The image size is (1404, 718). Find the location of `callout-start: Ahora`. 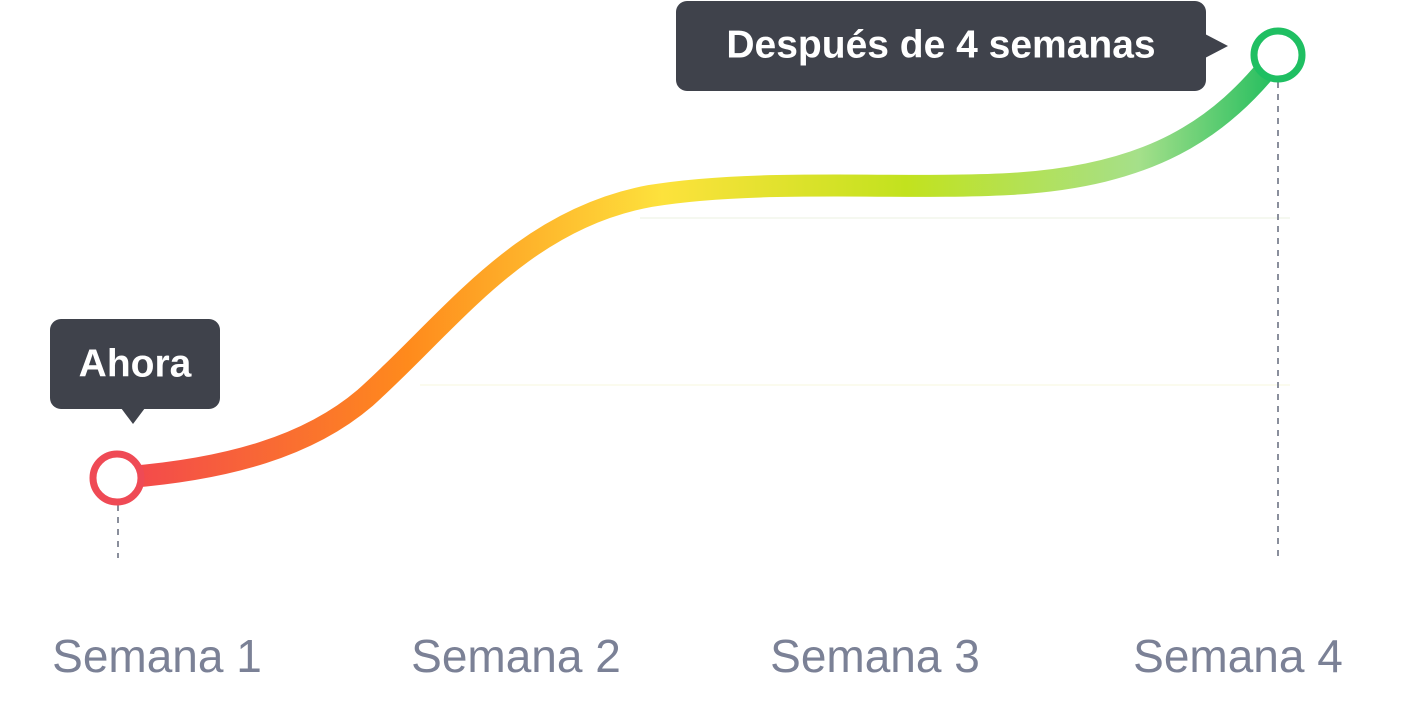

callout-start: Ahora is located at coordinates (135, 371).